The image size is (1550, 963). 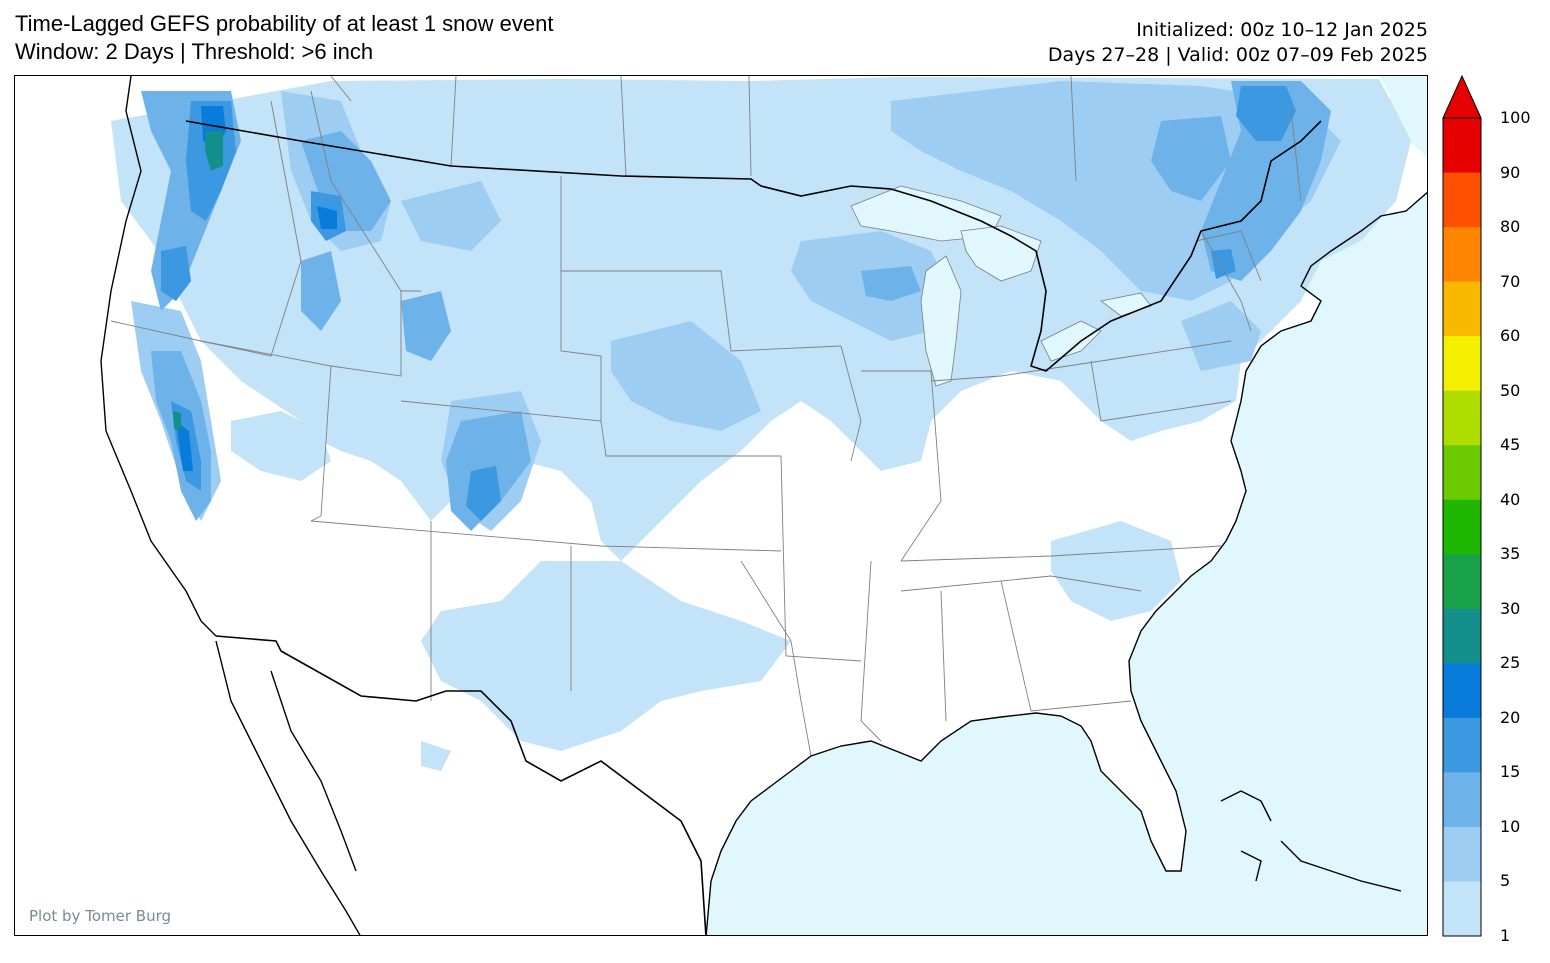 I want to click on colorbar-tick-label: 15, so click(x=1510, y=772).